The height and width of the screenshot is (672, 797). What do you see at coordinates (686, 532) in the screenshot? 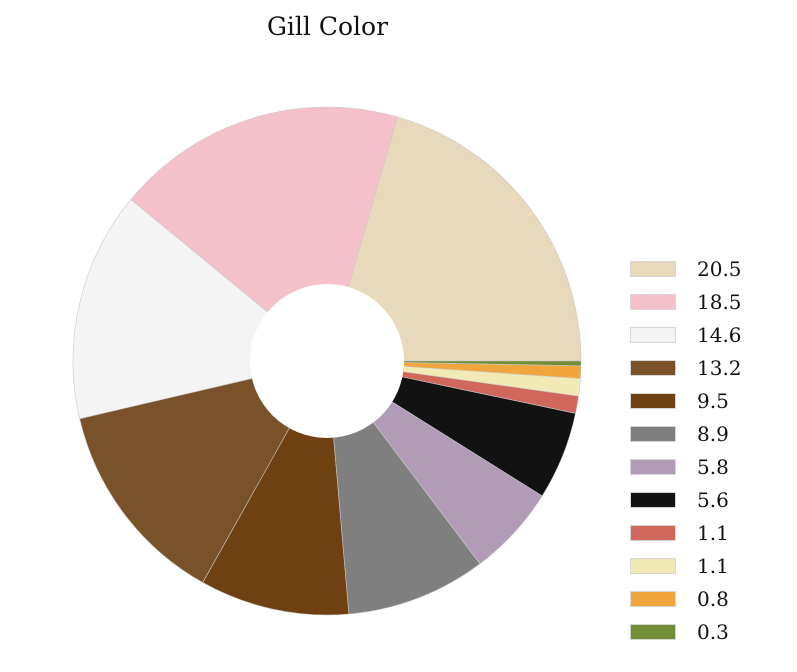
I see `legend-item-9: 1.1` at bounding box center [686, 532].